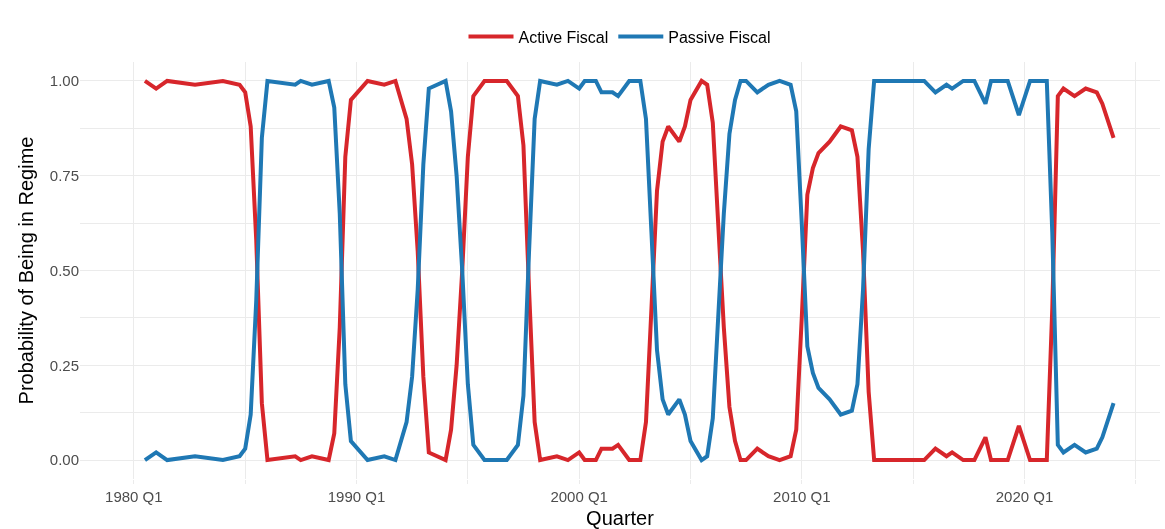 Image resolution: width=1165 pixels, height=529 pixels. Describe the element at coordinates (64, 81) in the screenshot. I see `y-tick-label: 1.00` at that location.